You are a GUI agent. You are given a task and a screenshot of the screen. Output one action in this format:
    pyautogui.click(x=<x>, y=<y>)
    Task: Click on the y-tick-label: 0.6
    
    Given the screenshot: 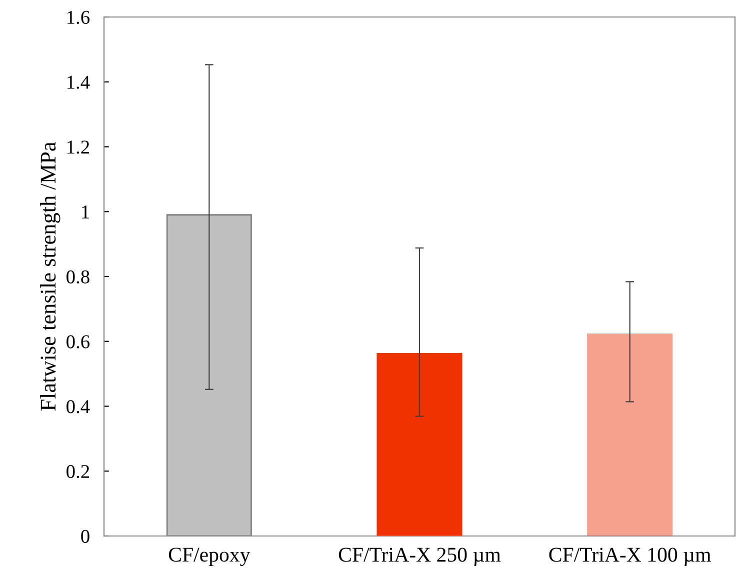 What is the action you would take?
    pyautogui.click(x=78, y=341)
    